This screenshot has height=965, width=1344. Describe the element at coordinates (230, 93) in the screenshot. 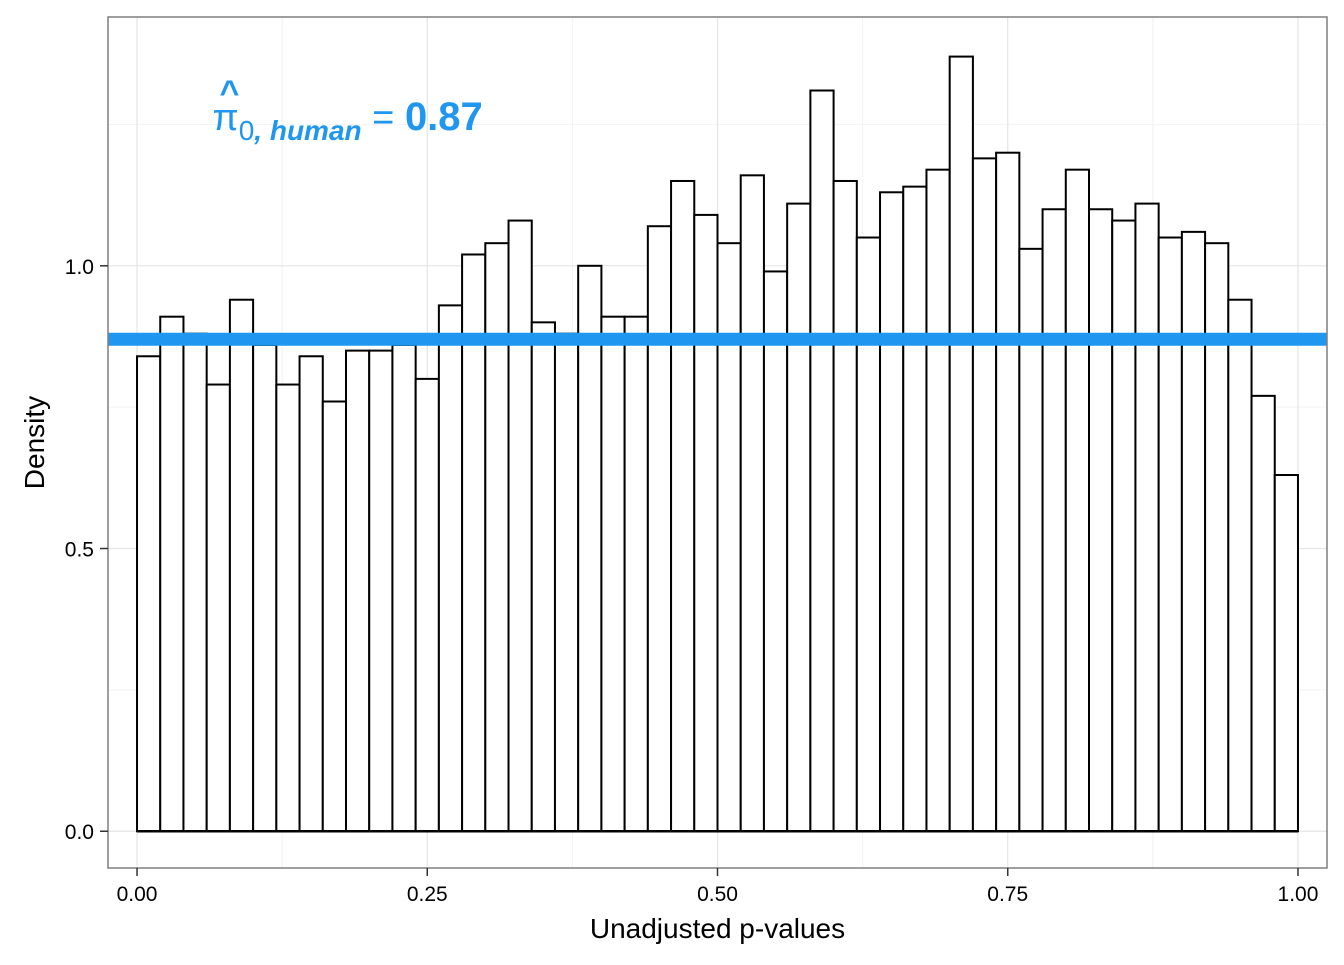

I see `pi-hat: ^` at that location.